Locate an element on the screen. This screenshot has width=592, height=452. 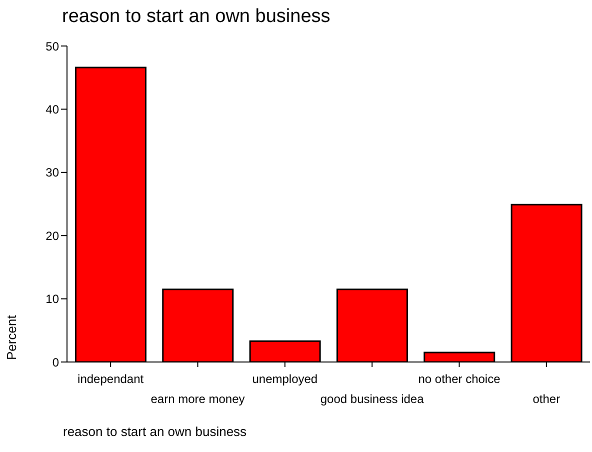
x-axis-title: reason to start an own business is located at coordinates (155, 431).